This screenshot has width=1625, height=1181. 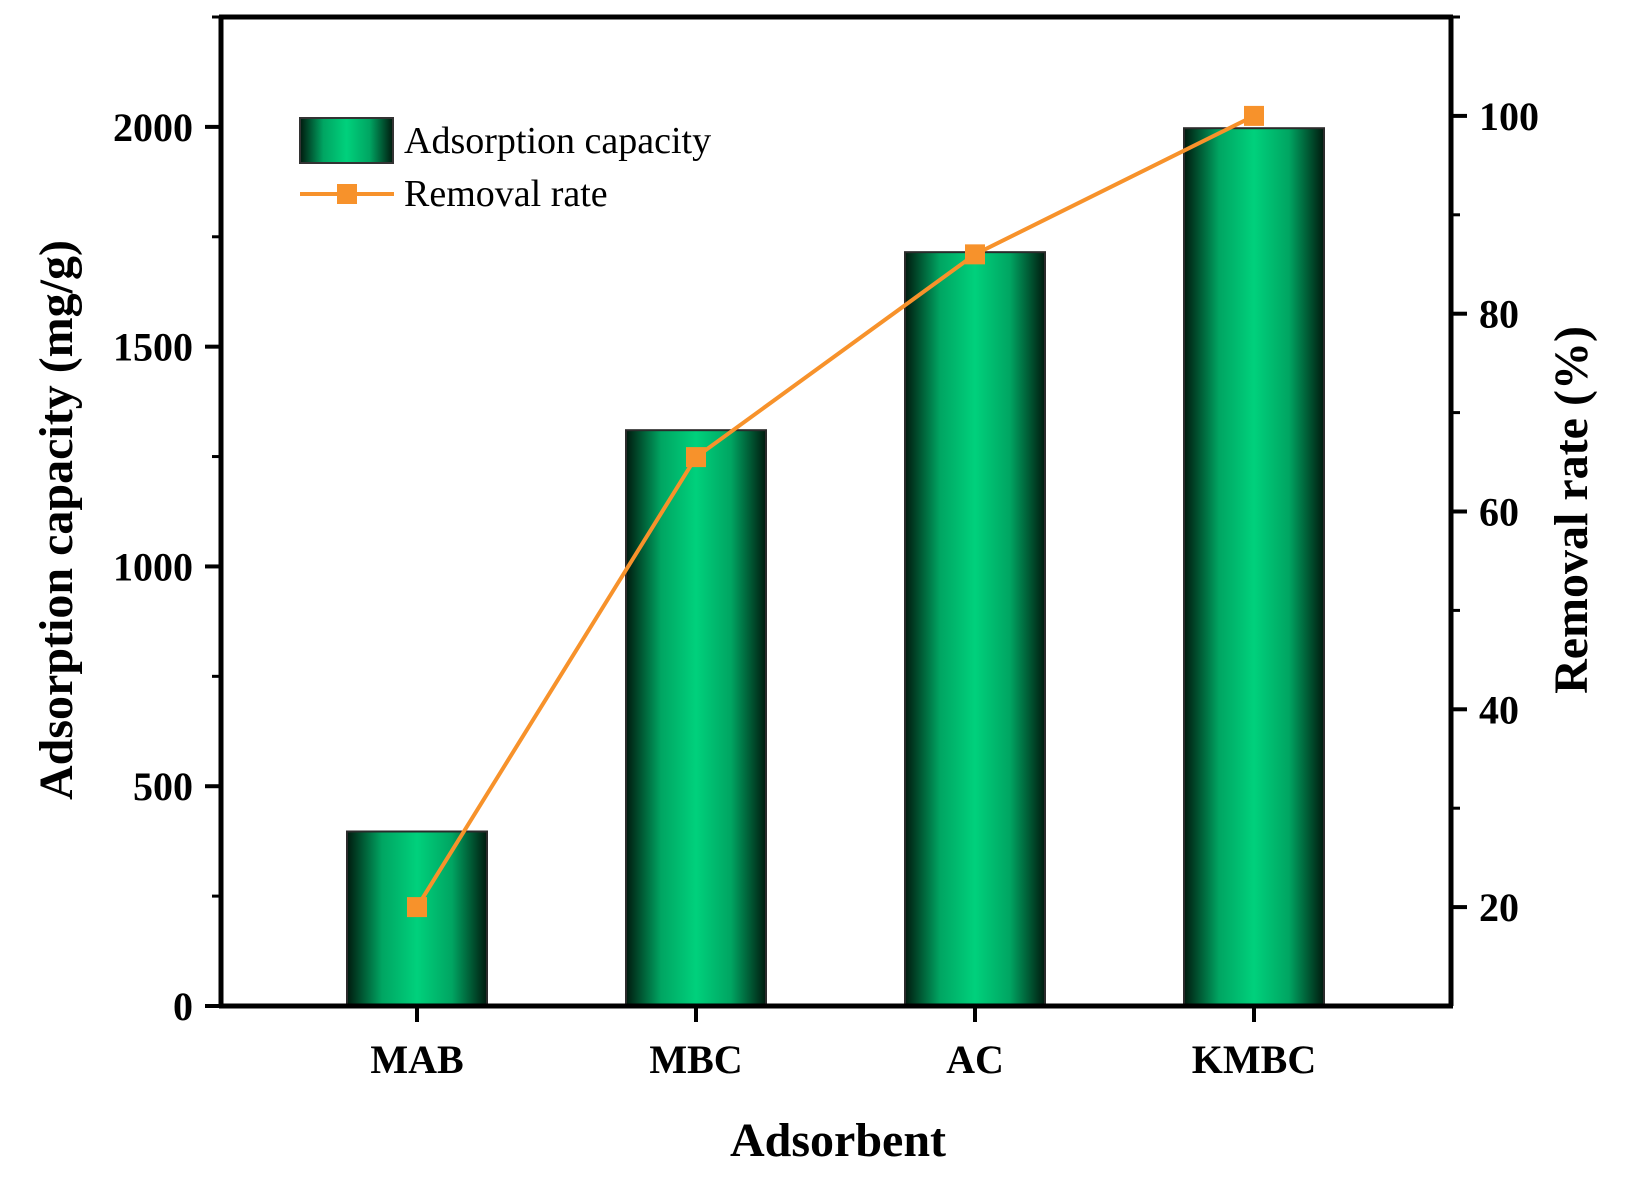 What do you see at coordinates (838, 1140) in the screenshot?
I see `x-axis-title: Adsorbent` at bounding box center [838, 1140].